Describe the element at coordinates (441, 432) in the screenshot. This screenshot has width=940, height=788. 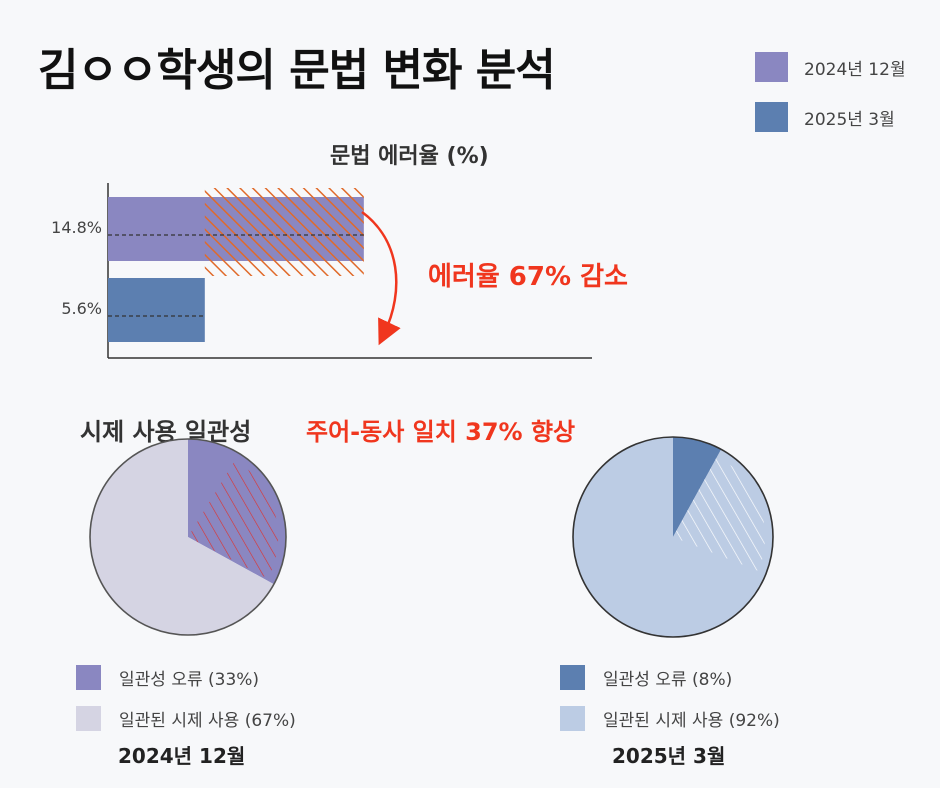
I see `consistency-improvement-annotation: 주어-동사 일치 37% 향상` at that location.